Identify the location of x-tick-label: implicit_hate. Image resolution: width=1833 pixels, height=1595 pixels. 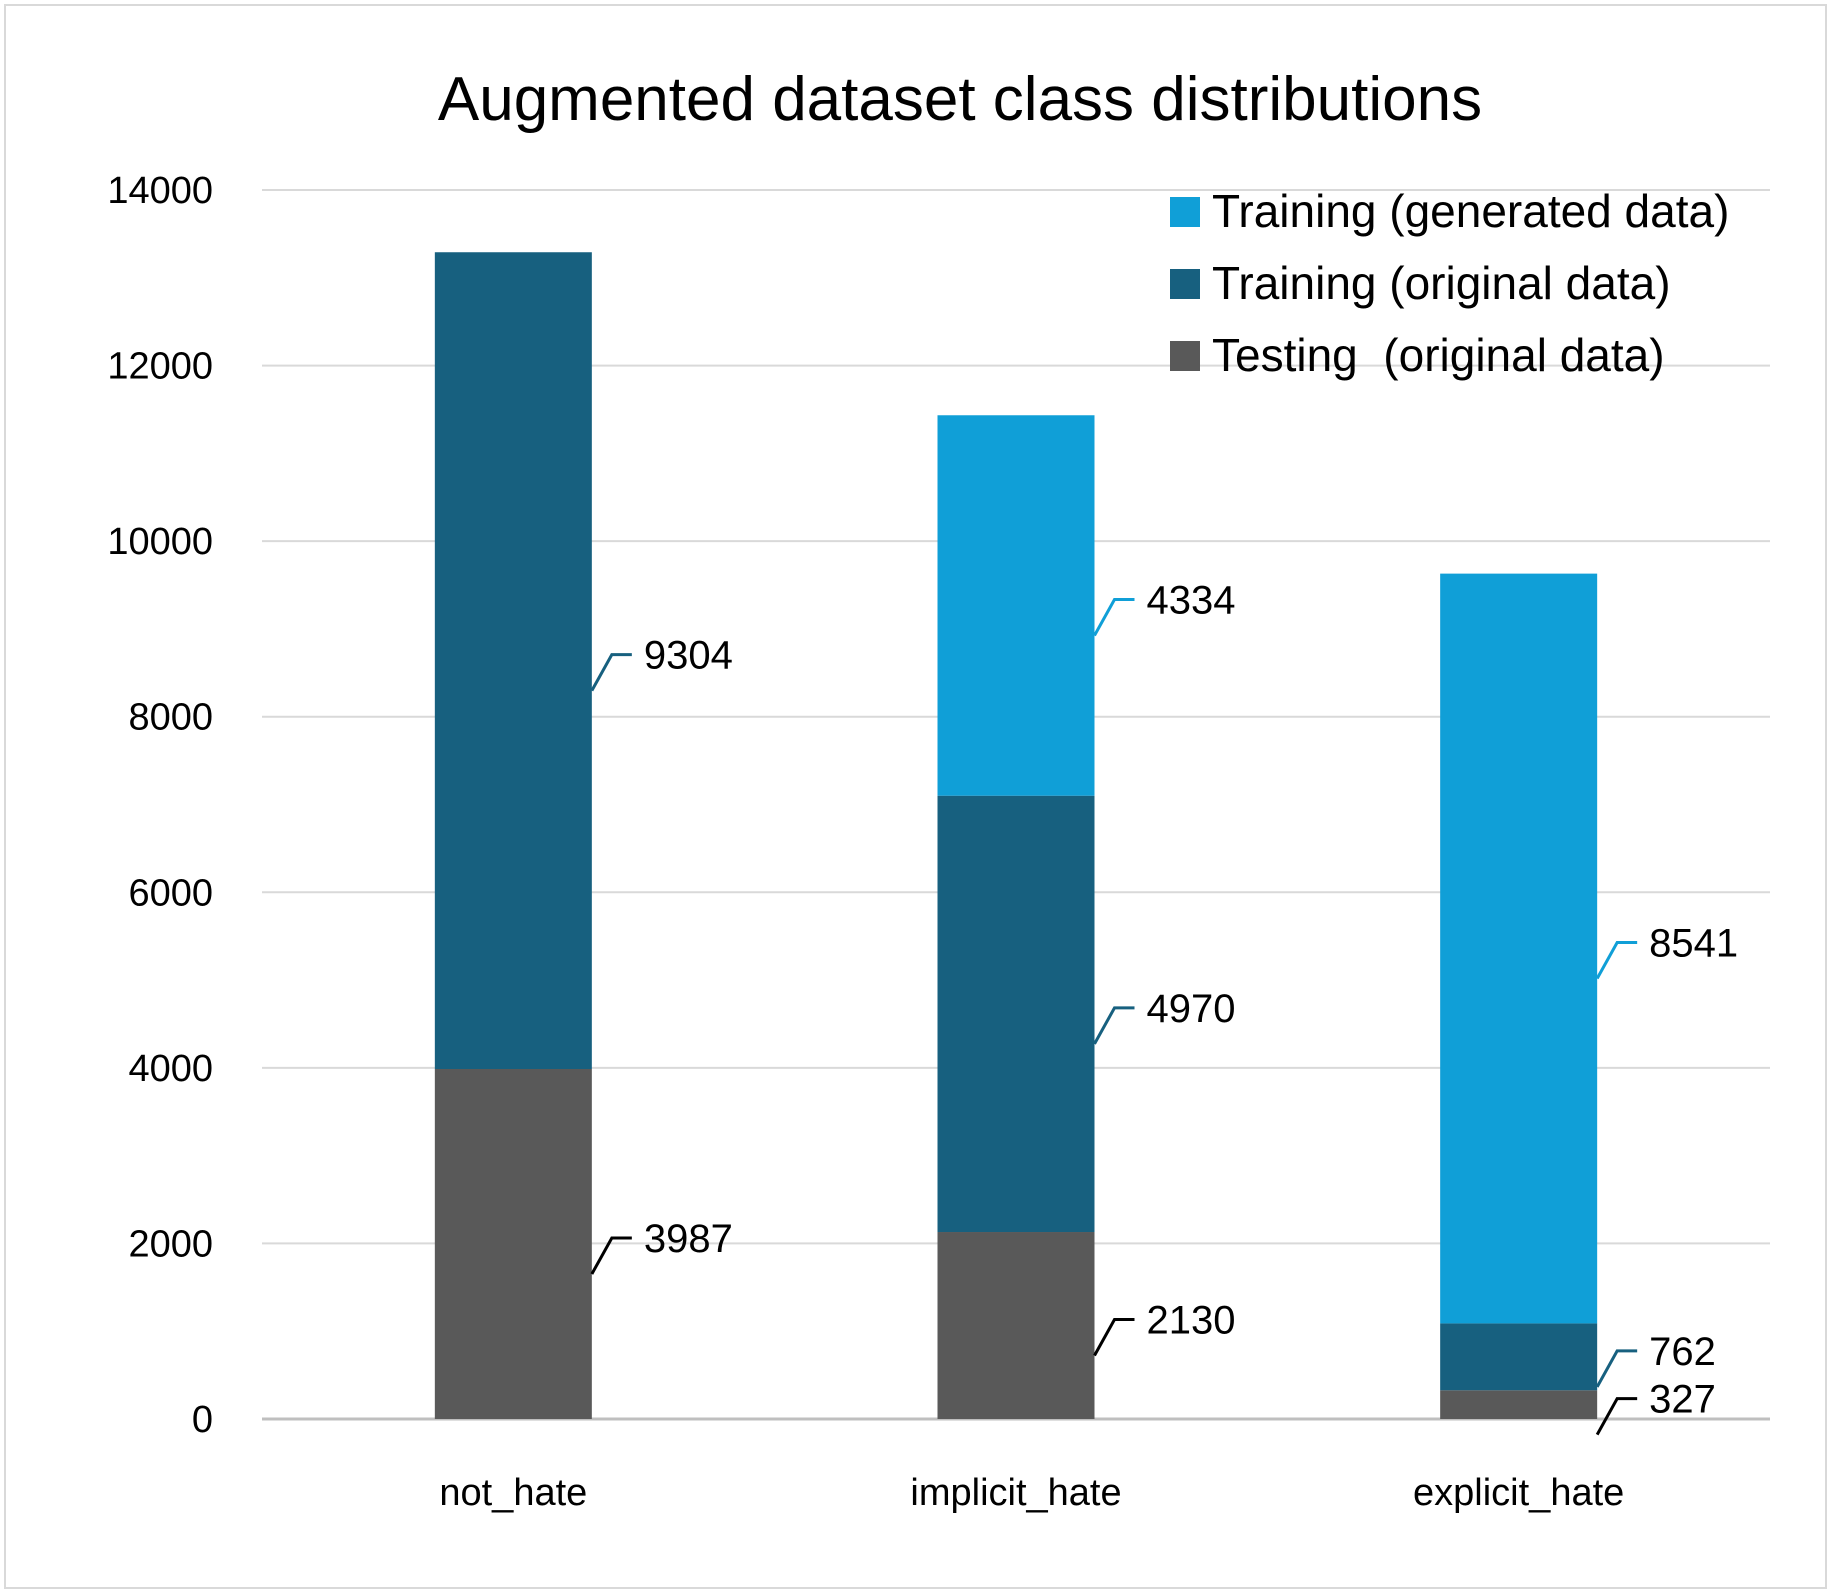
(1015, 1493).